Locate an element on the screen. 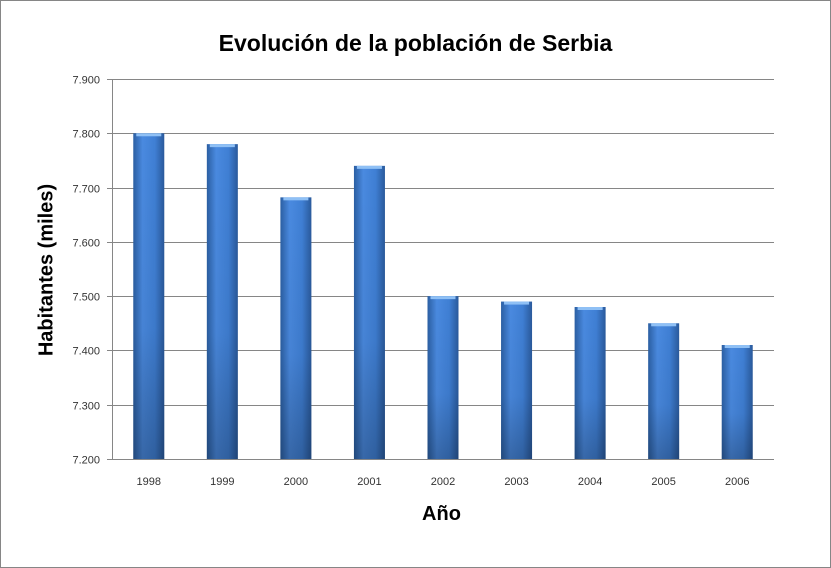 The height and width of the screenshot is (568, 831). x-axis-label: Año is located at coordinates (441, 514).